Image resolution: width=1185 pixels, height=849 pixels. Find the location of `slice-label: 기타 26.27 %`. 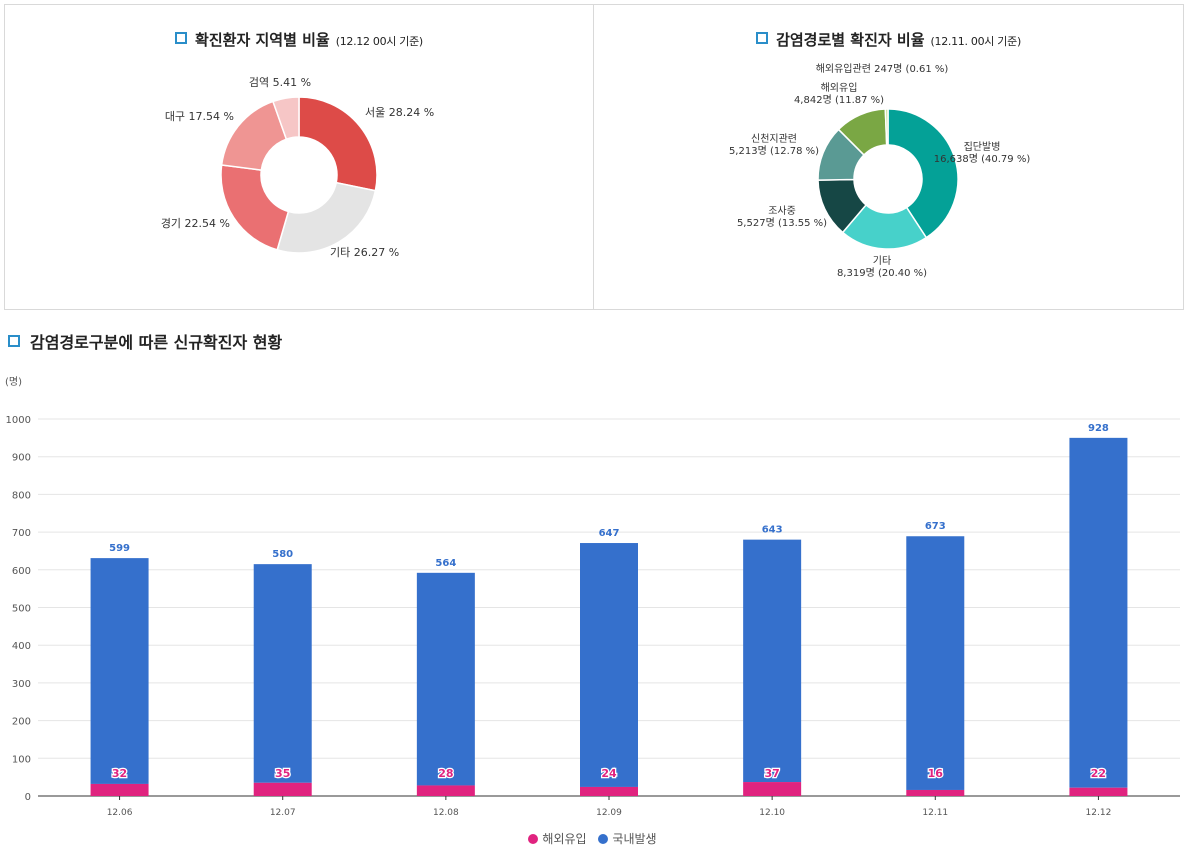

slice-label: 기타 26.27 % is located at coordinates (364, 252).